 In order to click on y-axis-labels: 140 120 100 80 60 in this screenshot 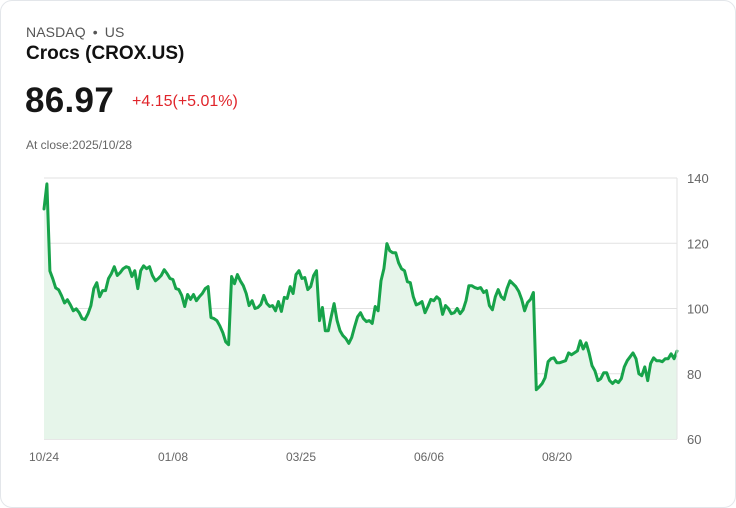, I will do `click(698, 309)`.